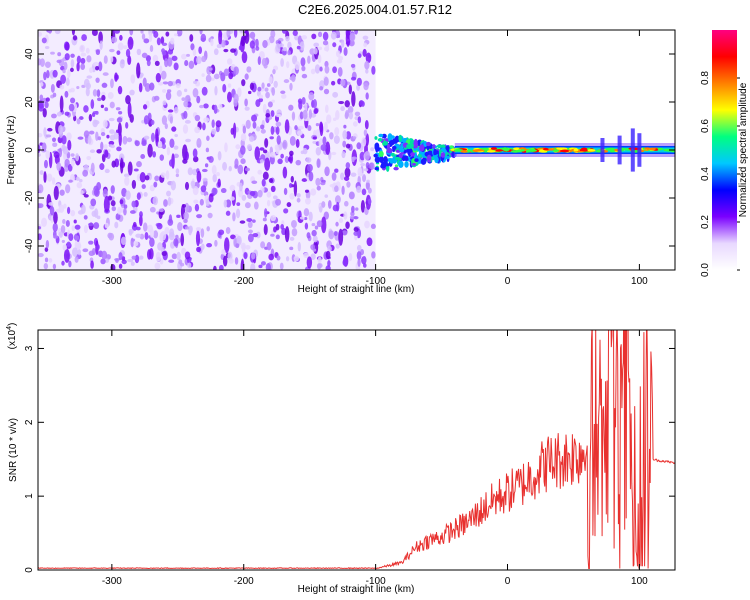 This screenshot has width=750, height=600. I want to click on figure-title: C2E6.2025.004.01.57.R12, so click(375, 9).